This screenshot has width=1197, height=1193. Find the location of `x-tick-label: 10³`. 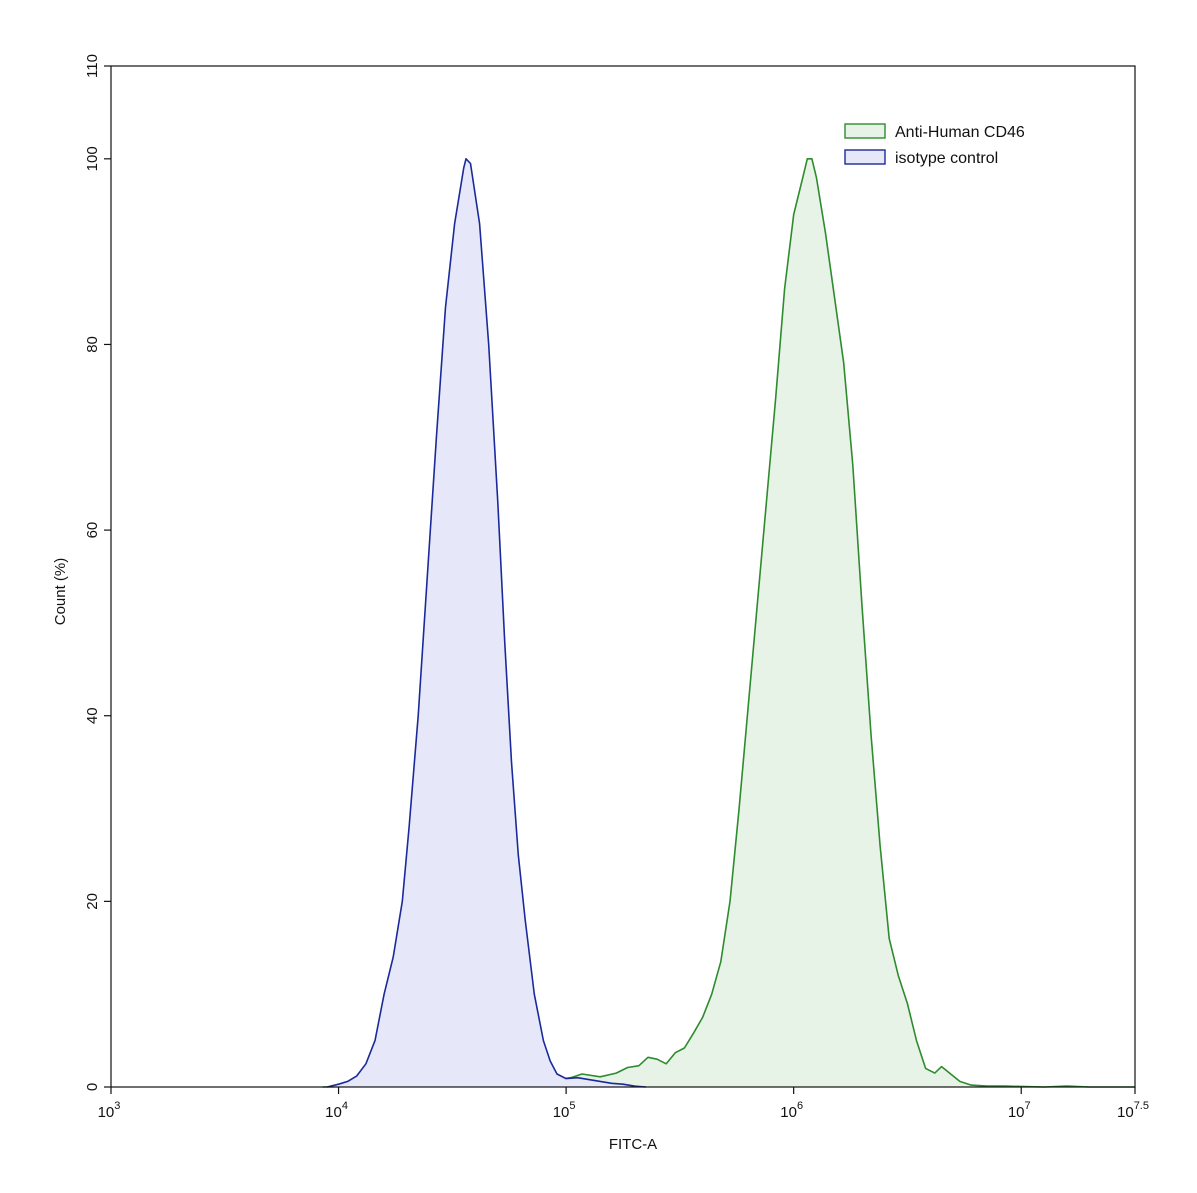

x-tick-label: 10³ is located at coordinates (109, 1110).